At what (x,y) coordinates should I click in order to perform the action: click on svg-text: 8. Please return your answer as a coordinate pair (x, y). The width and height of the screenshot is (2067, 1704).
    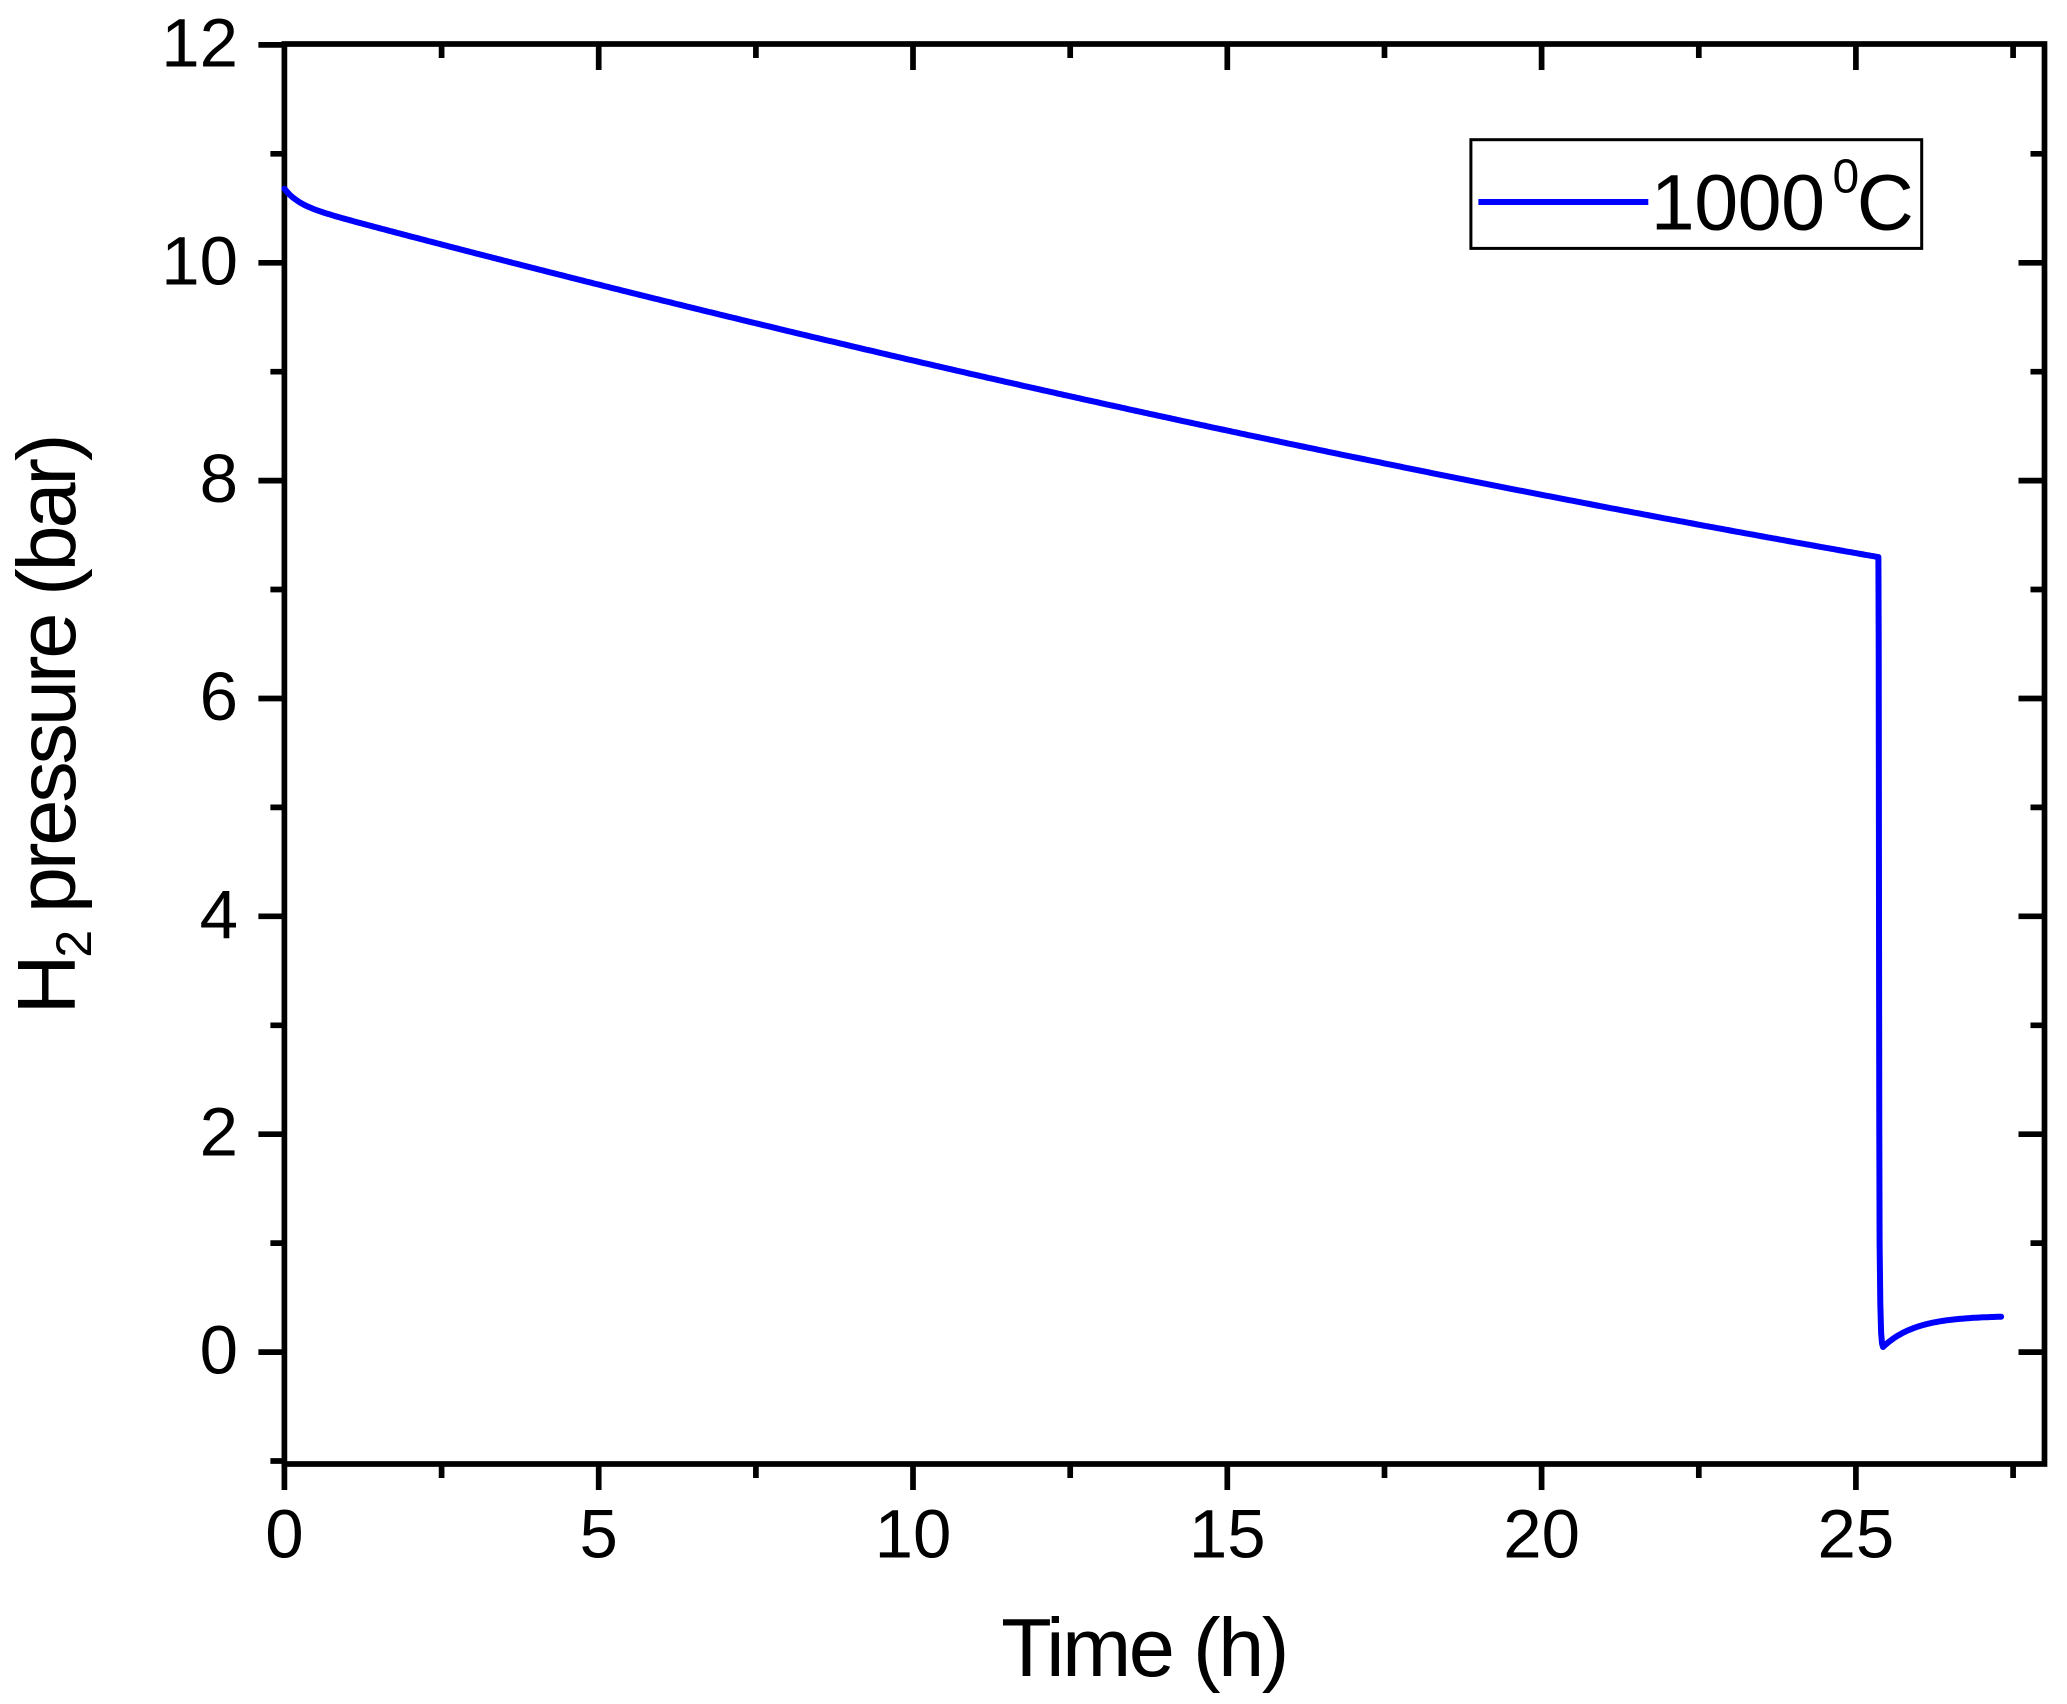
    Looking at the image, I should click on (219, 478).